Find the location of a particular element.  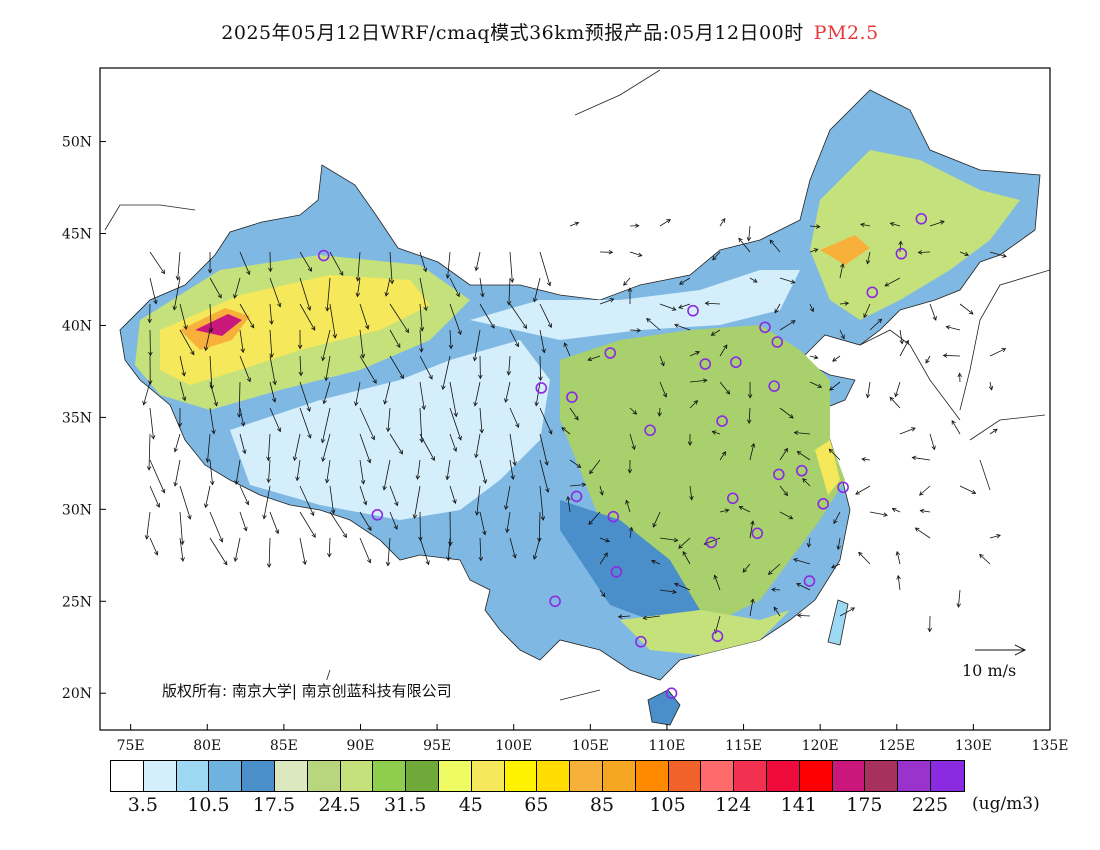

lat-tick-label: 25N is located at coordinates (77, 602).